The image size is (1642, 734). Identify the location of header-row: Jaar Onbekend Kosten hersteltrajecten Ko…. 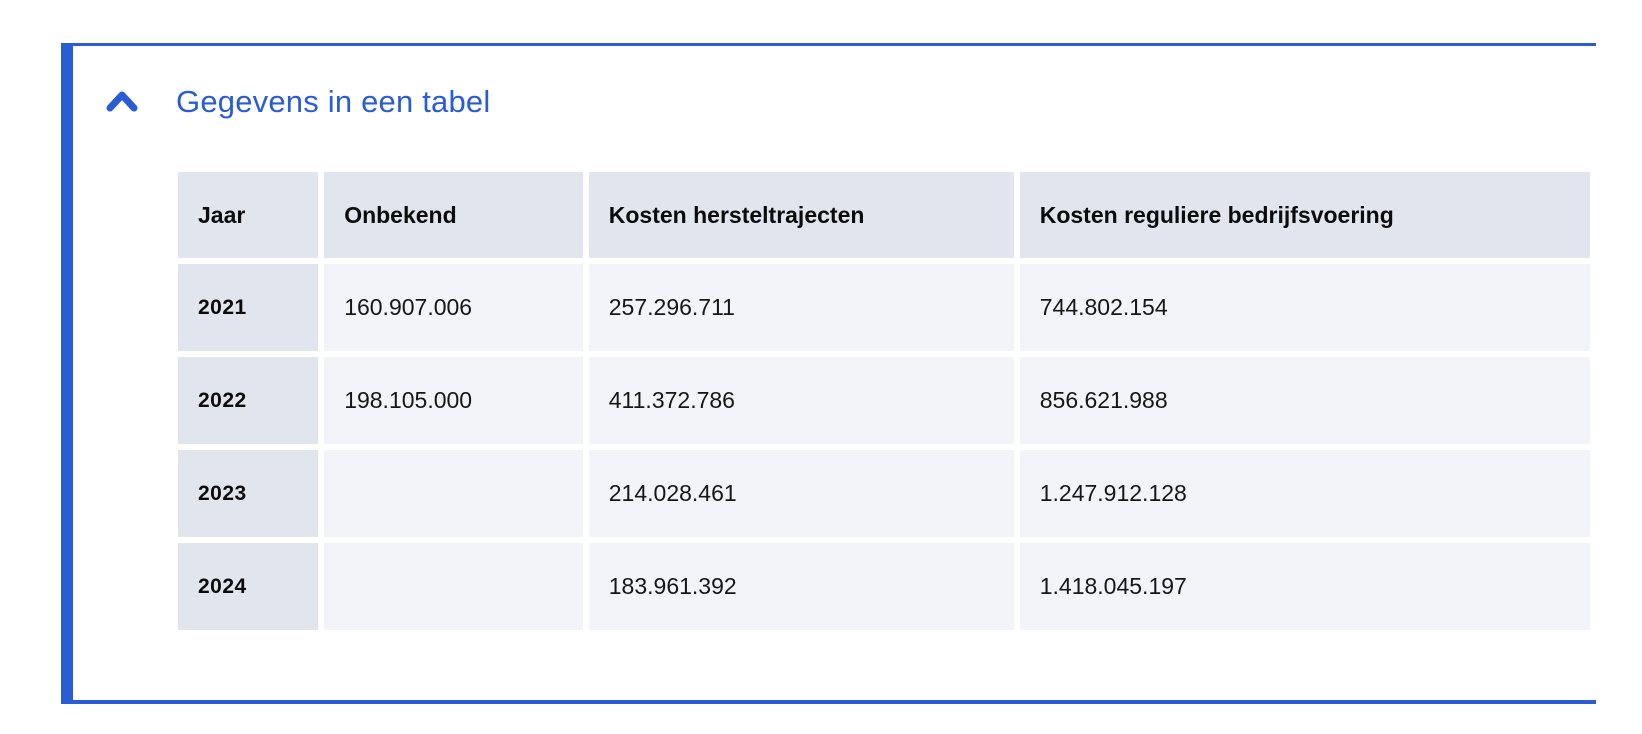
(884, 215).